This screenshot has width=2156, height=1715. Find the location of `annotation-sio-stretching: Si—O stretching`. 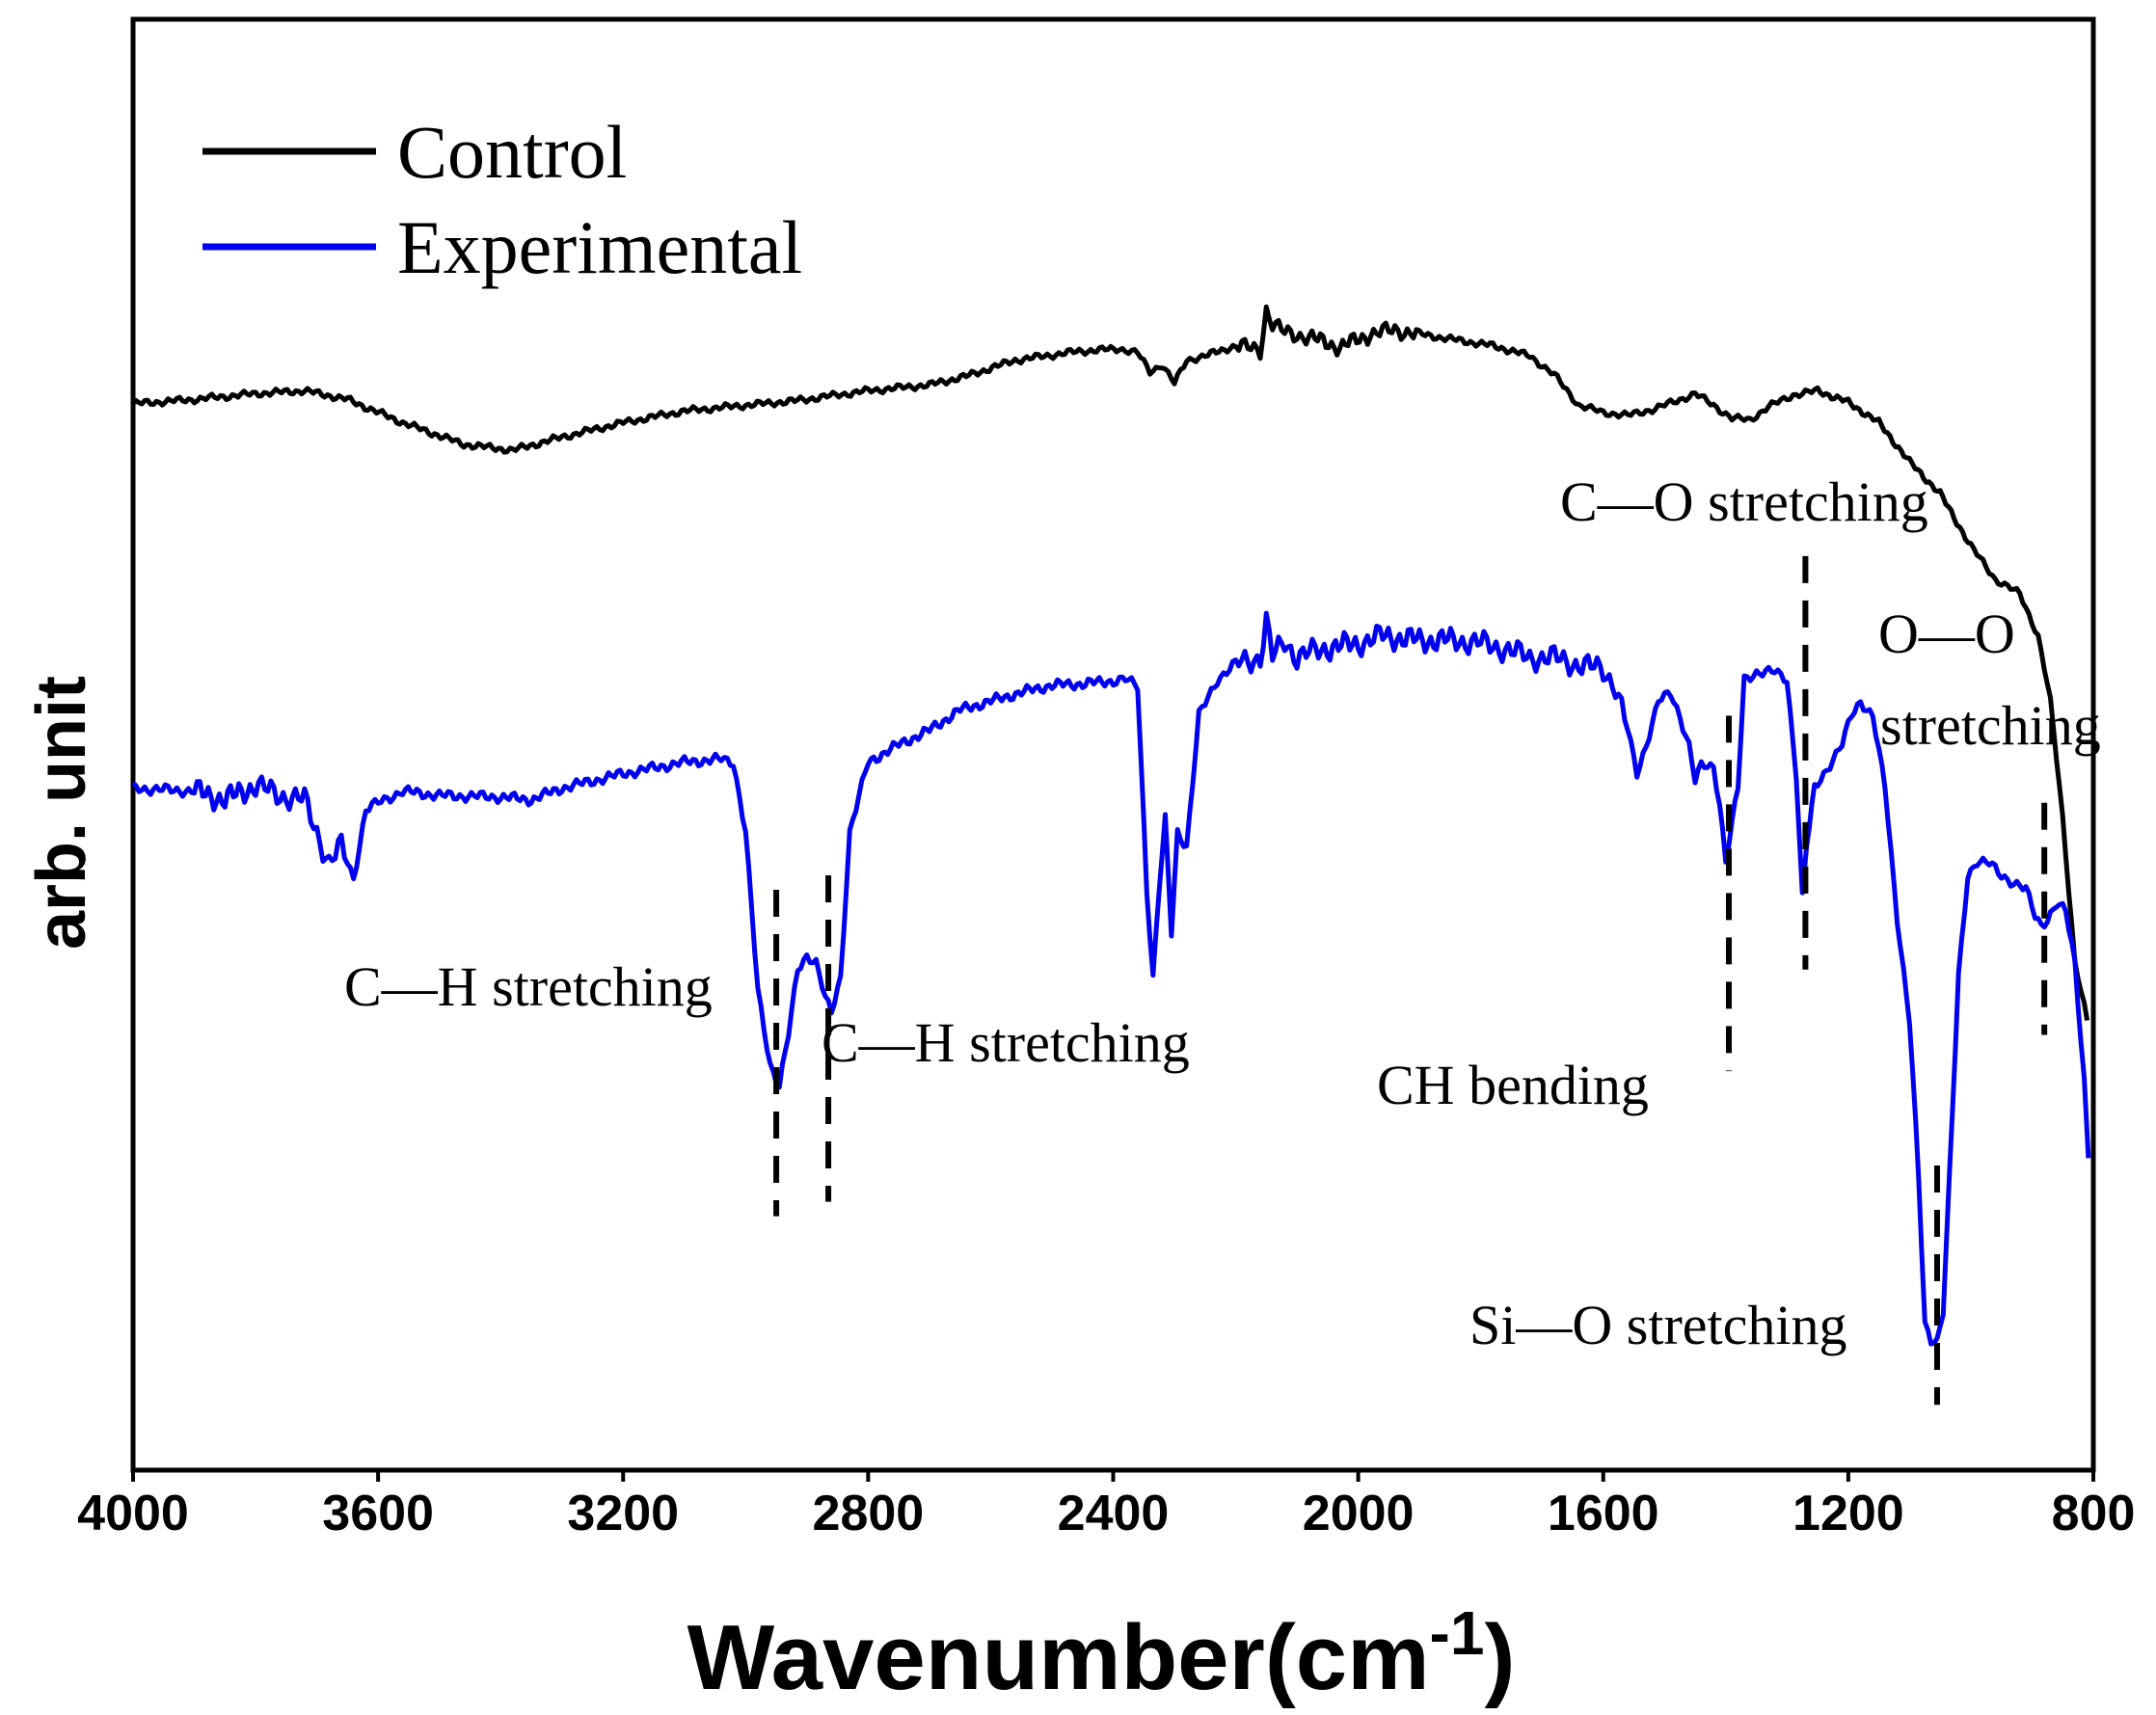

annotation-sio-stretching: Si—O stretching is located at coordinates (1657, 1325).